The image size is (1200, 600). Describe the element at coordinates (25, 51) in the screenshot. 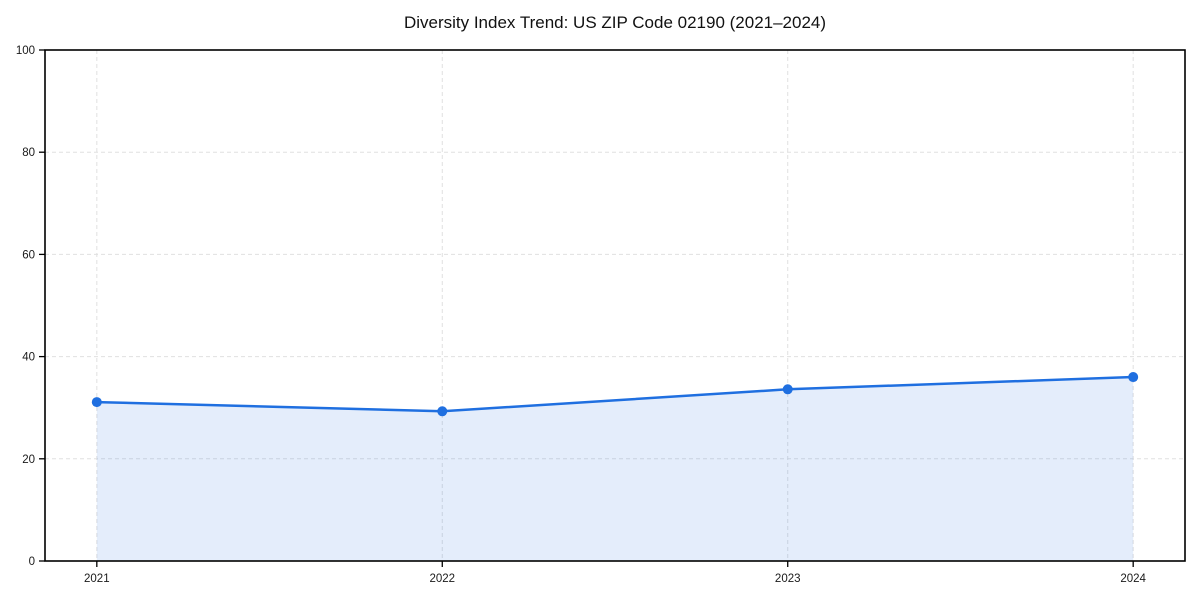

I see `y-tick-label: 100` at that location.